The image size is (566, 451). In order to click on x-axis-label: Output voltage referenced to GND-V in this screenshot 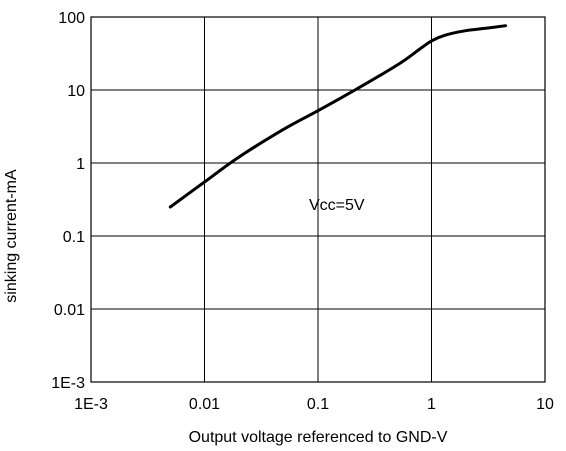, I will do `click(318, 437)`.